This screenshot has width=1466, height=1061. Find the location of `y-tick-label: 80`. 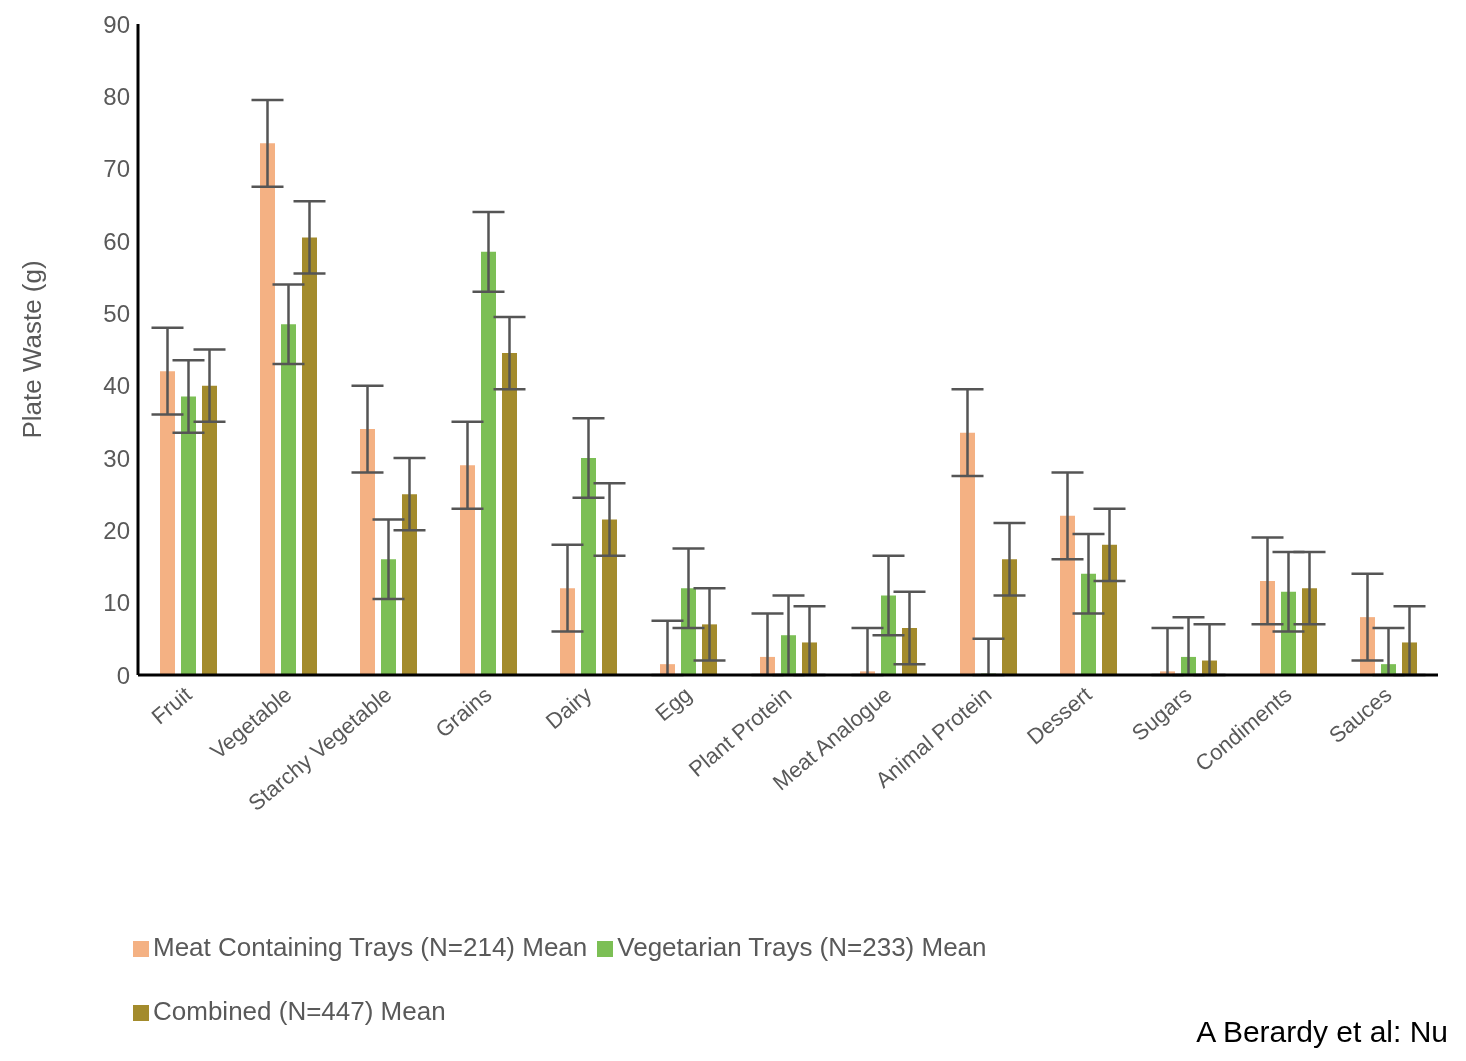

y-tick-label: 80 is located at coordinates (116, 96).